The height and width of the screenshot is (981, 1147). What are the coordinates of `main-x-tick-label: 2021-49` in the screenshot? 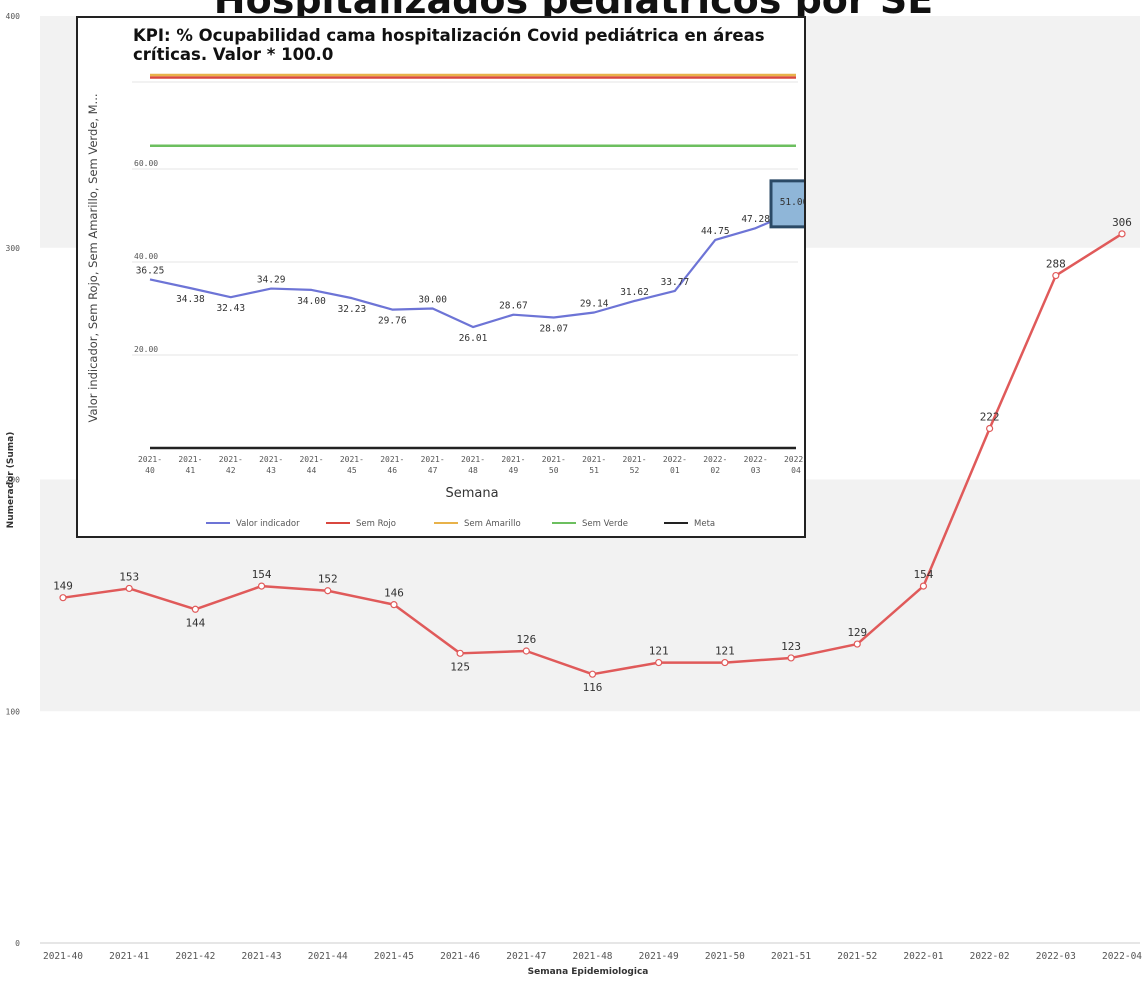 It's located at (659, 956).